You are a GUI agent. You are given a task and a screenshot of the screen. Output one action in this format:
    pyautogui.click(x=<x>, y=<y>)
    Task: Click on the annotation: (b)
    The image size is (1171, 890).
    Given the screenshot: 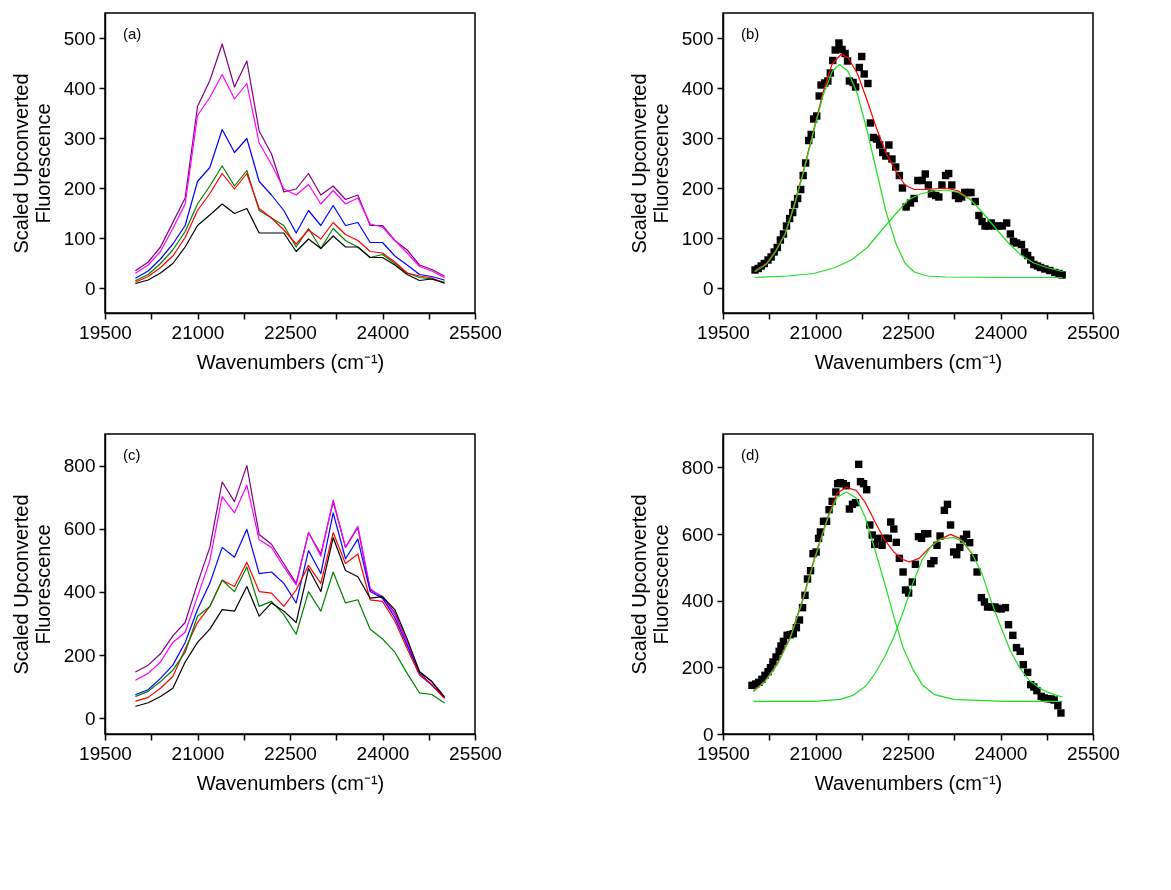 What is the action you would take?
    pyautogui.click(x=750, y=33)
    